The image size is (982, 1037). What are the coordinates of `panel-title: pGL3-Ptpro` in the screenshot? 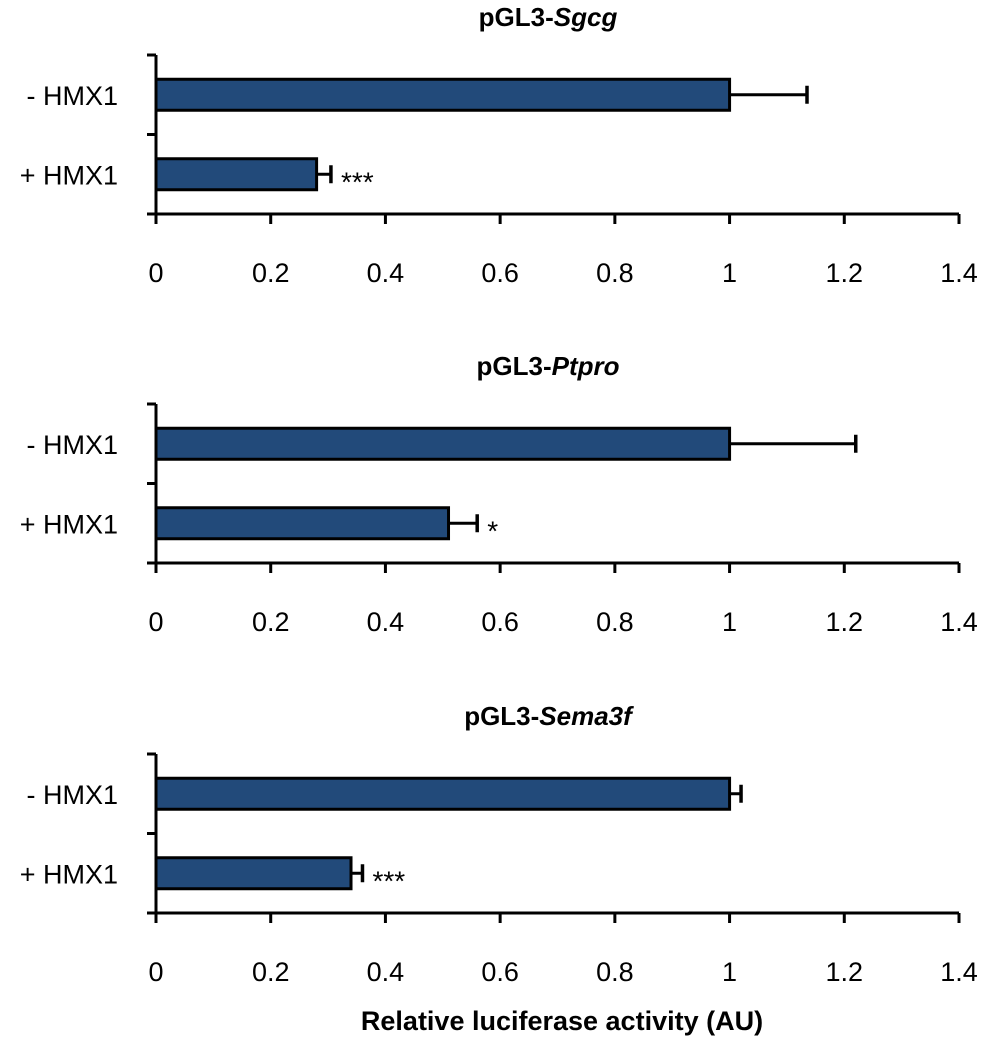 It's located at (548, 366).